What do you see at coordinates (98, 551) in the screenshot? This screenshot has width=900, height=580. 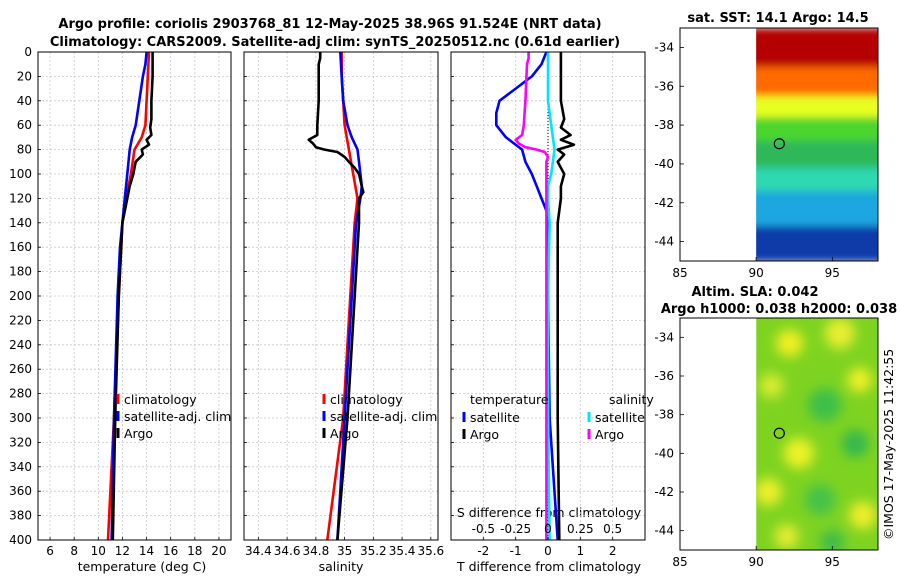 I see `xtick-label: 10` at bounding box center [98, 551].